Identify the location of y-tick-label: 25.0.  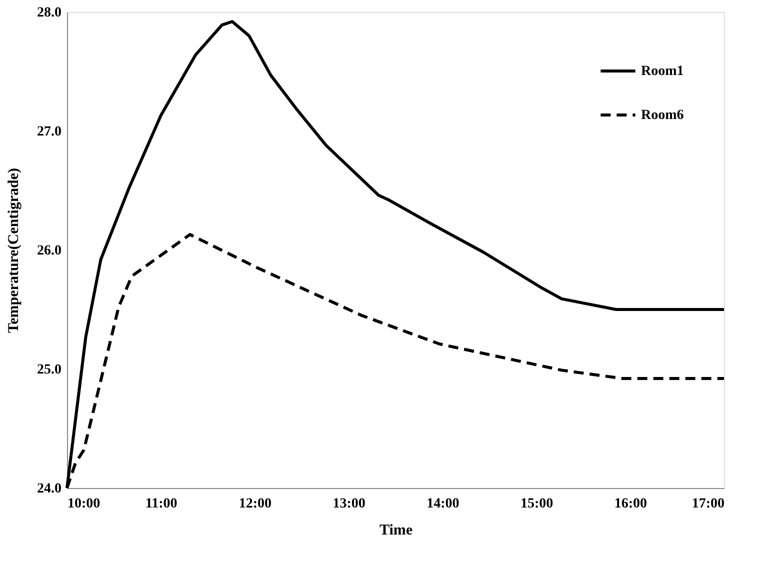
(49, 370).